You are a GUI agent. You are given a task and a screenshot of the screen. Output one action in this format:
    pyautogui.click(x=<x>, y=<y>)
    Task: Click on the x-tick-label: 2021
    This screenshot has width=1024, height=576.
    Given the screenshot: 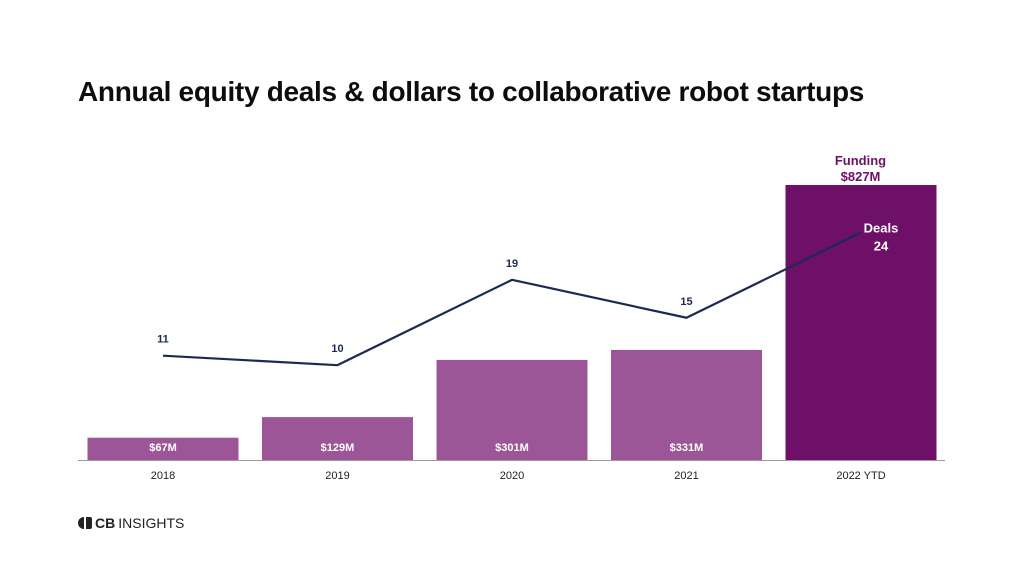 What is the action you would take?
    pyautogui.click(x=686, y=476)
    